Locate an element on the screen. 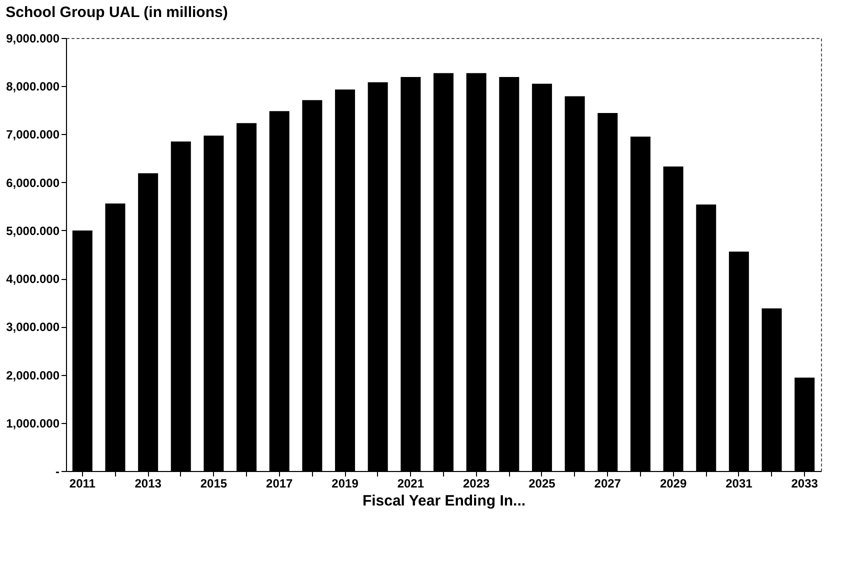  x-tick-label: 2017 is located at coordinates (280, 483).